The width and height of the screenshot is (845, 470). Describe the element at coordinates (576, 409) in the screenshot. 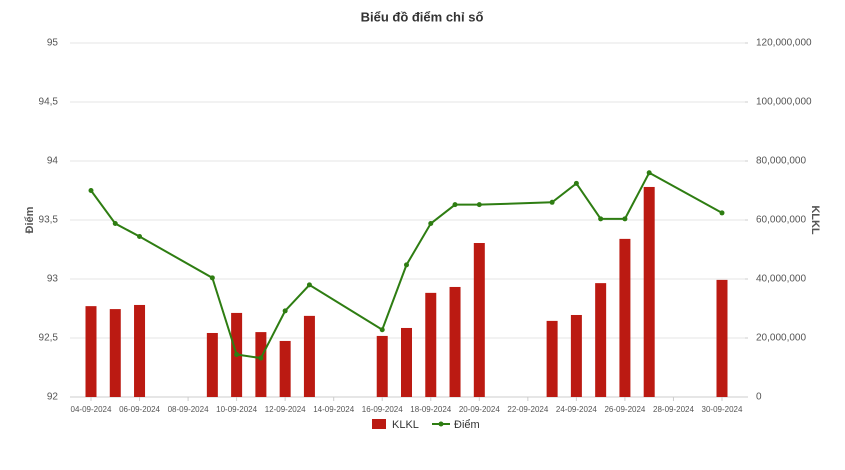

I see `x-tick-label: 24-09-2024` at that location.